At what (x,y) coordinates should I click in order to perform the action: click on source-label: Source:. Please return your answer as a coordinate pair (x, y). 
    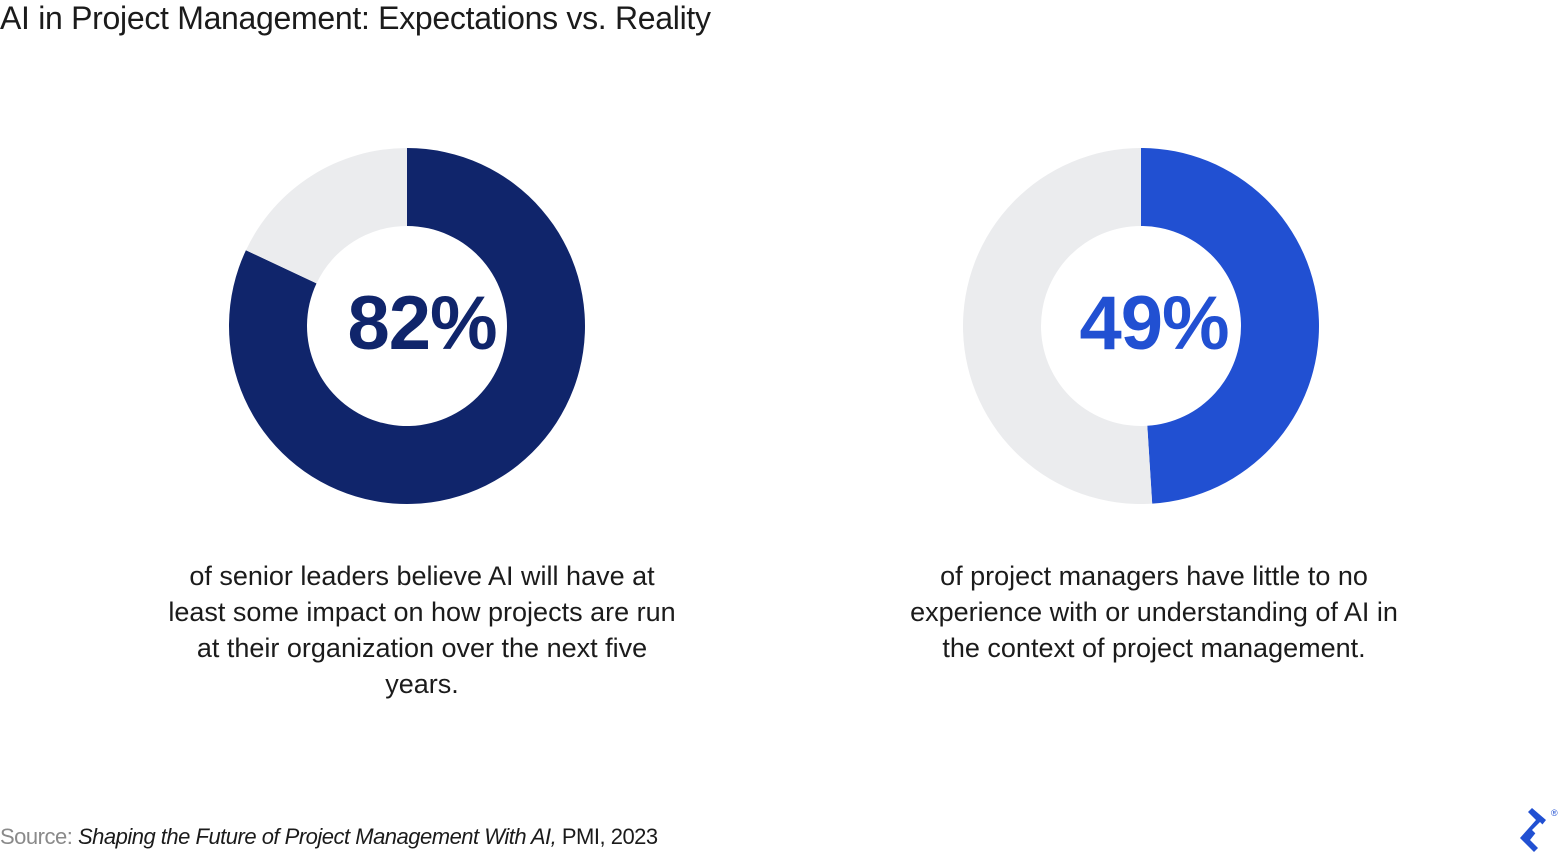
    Looking at the image, I should click on (36, 836).